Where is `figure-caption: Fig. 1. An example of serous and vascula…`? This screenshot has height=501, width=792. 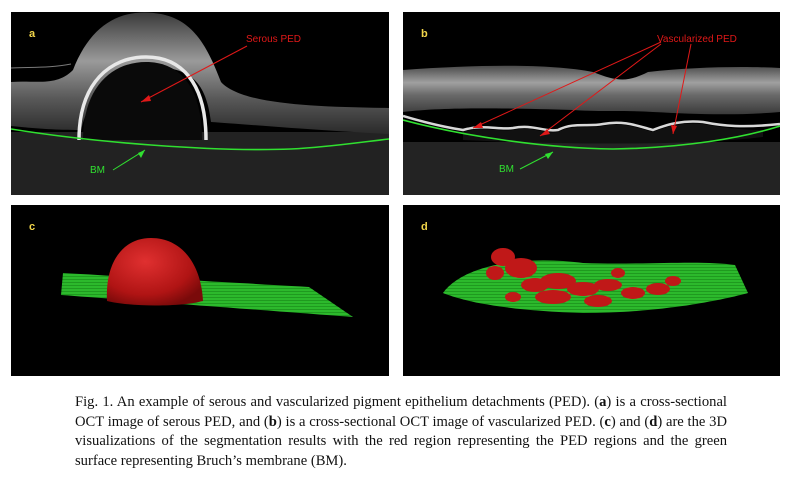
figure-caption: Fig. 1. An example of serous and vascula… is located at coordinates (401, 432).